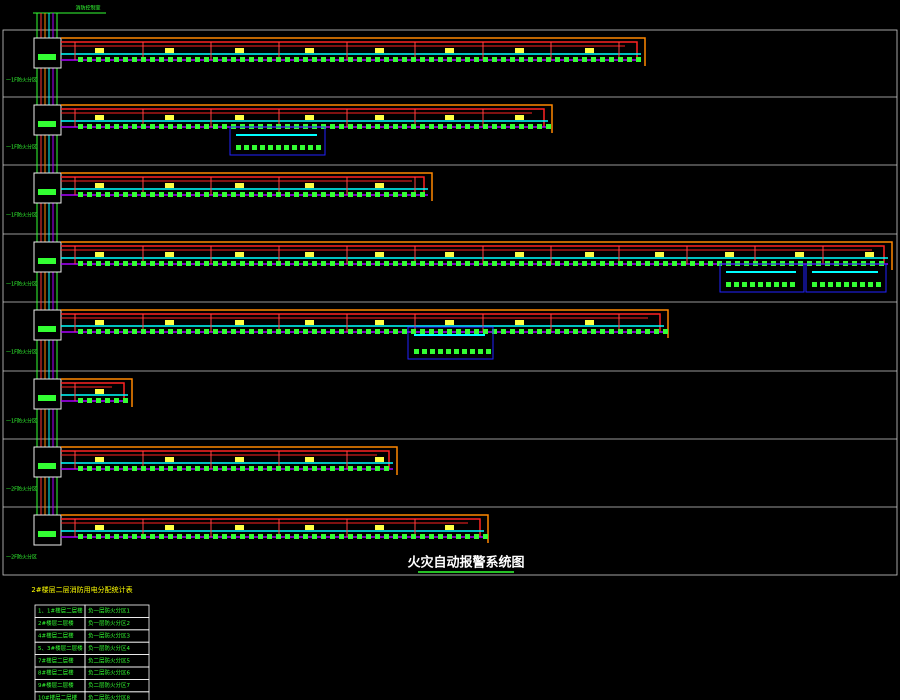  What do you see at coordinates (60, 611) in the screenshot?
I see `table-text: 1、1#楼层二层楼` at bounding box center [60, 611].